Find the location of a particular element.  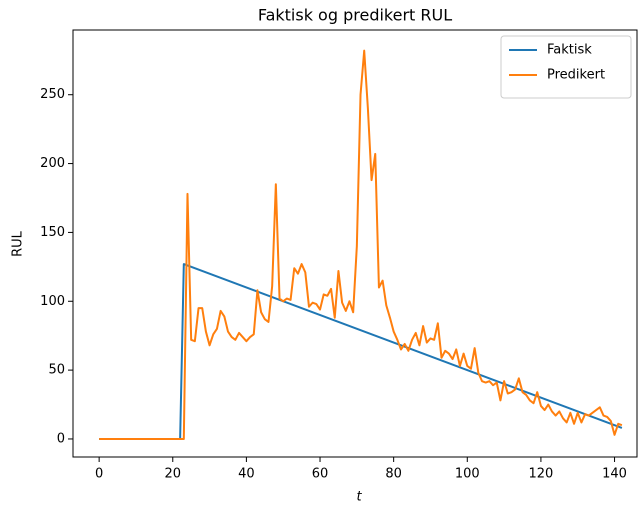

x-tick-label: 120 is located at coordinates (540, 474).